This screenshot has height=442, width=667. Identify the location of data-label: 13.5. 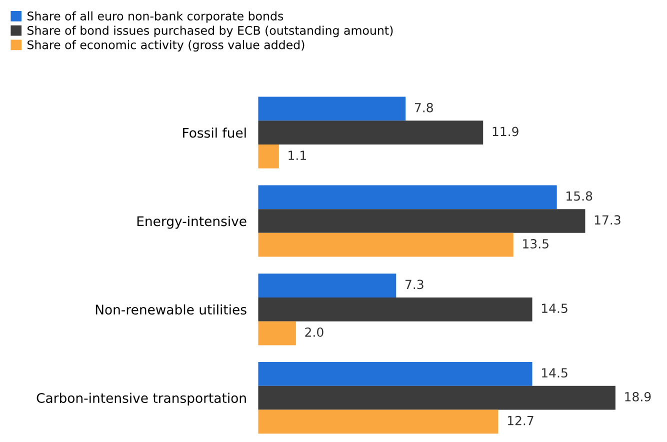
(535, 243).